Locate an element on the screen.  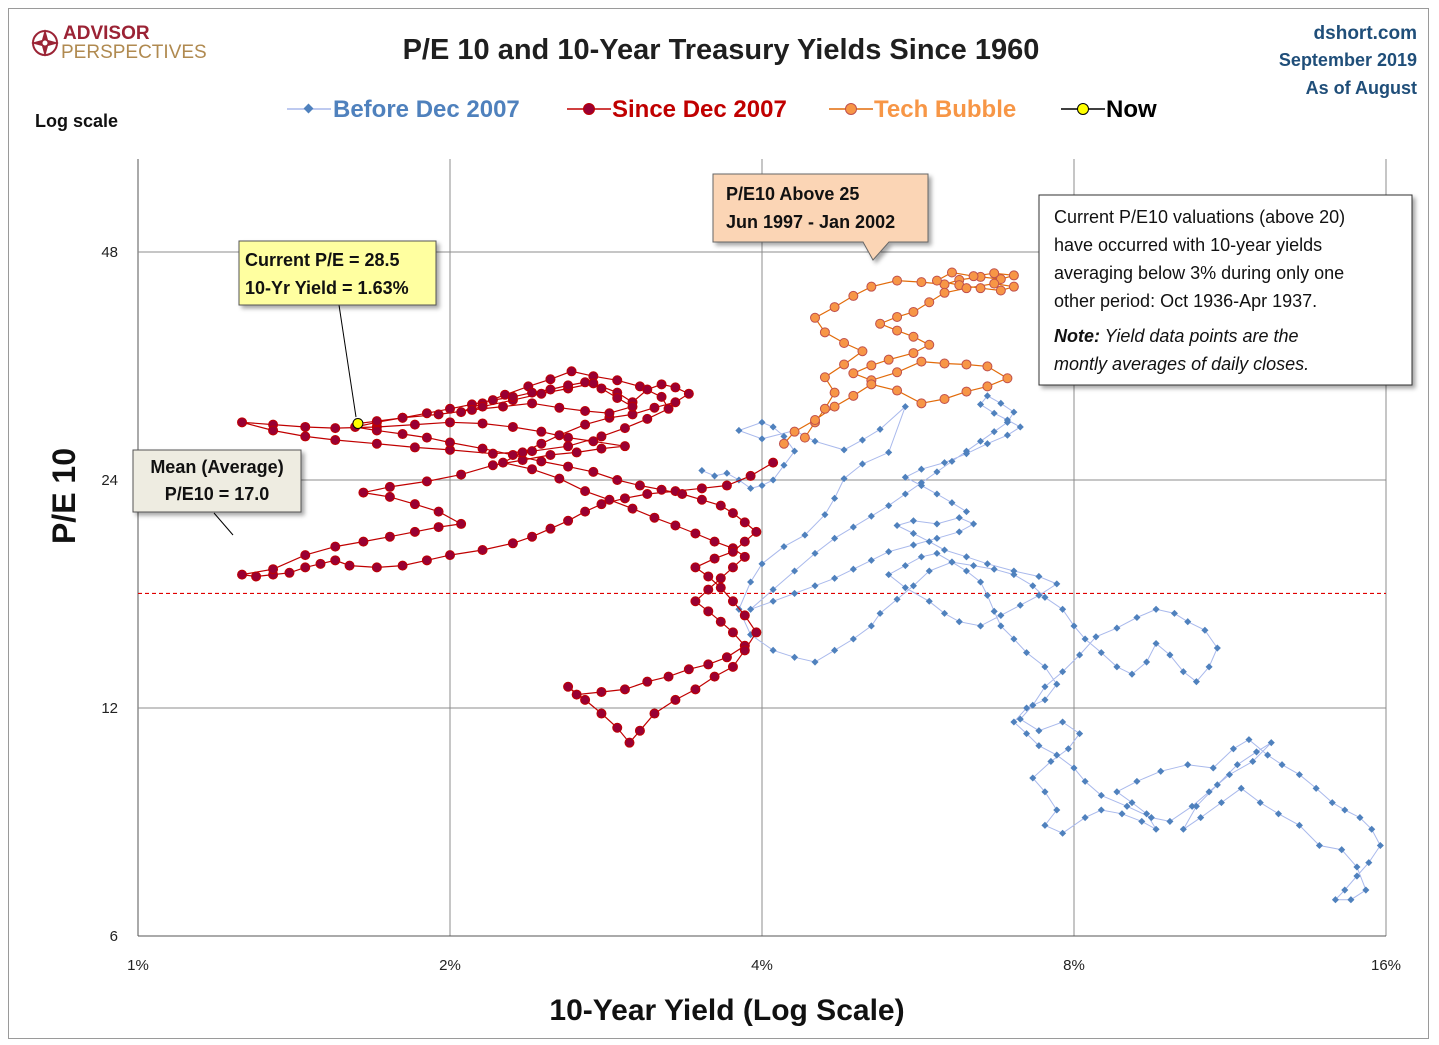
x-tick-label: 16% is located at coordinates (1386, 965).